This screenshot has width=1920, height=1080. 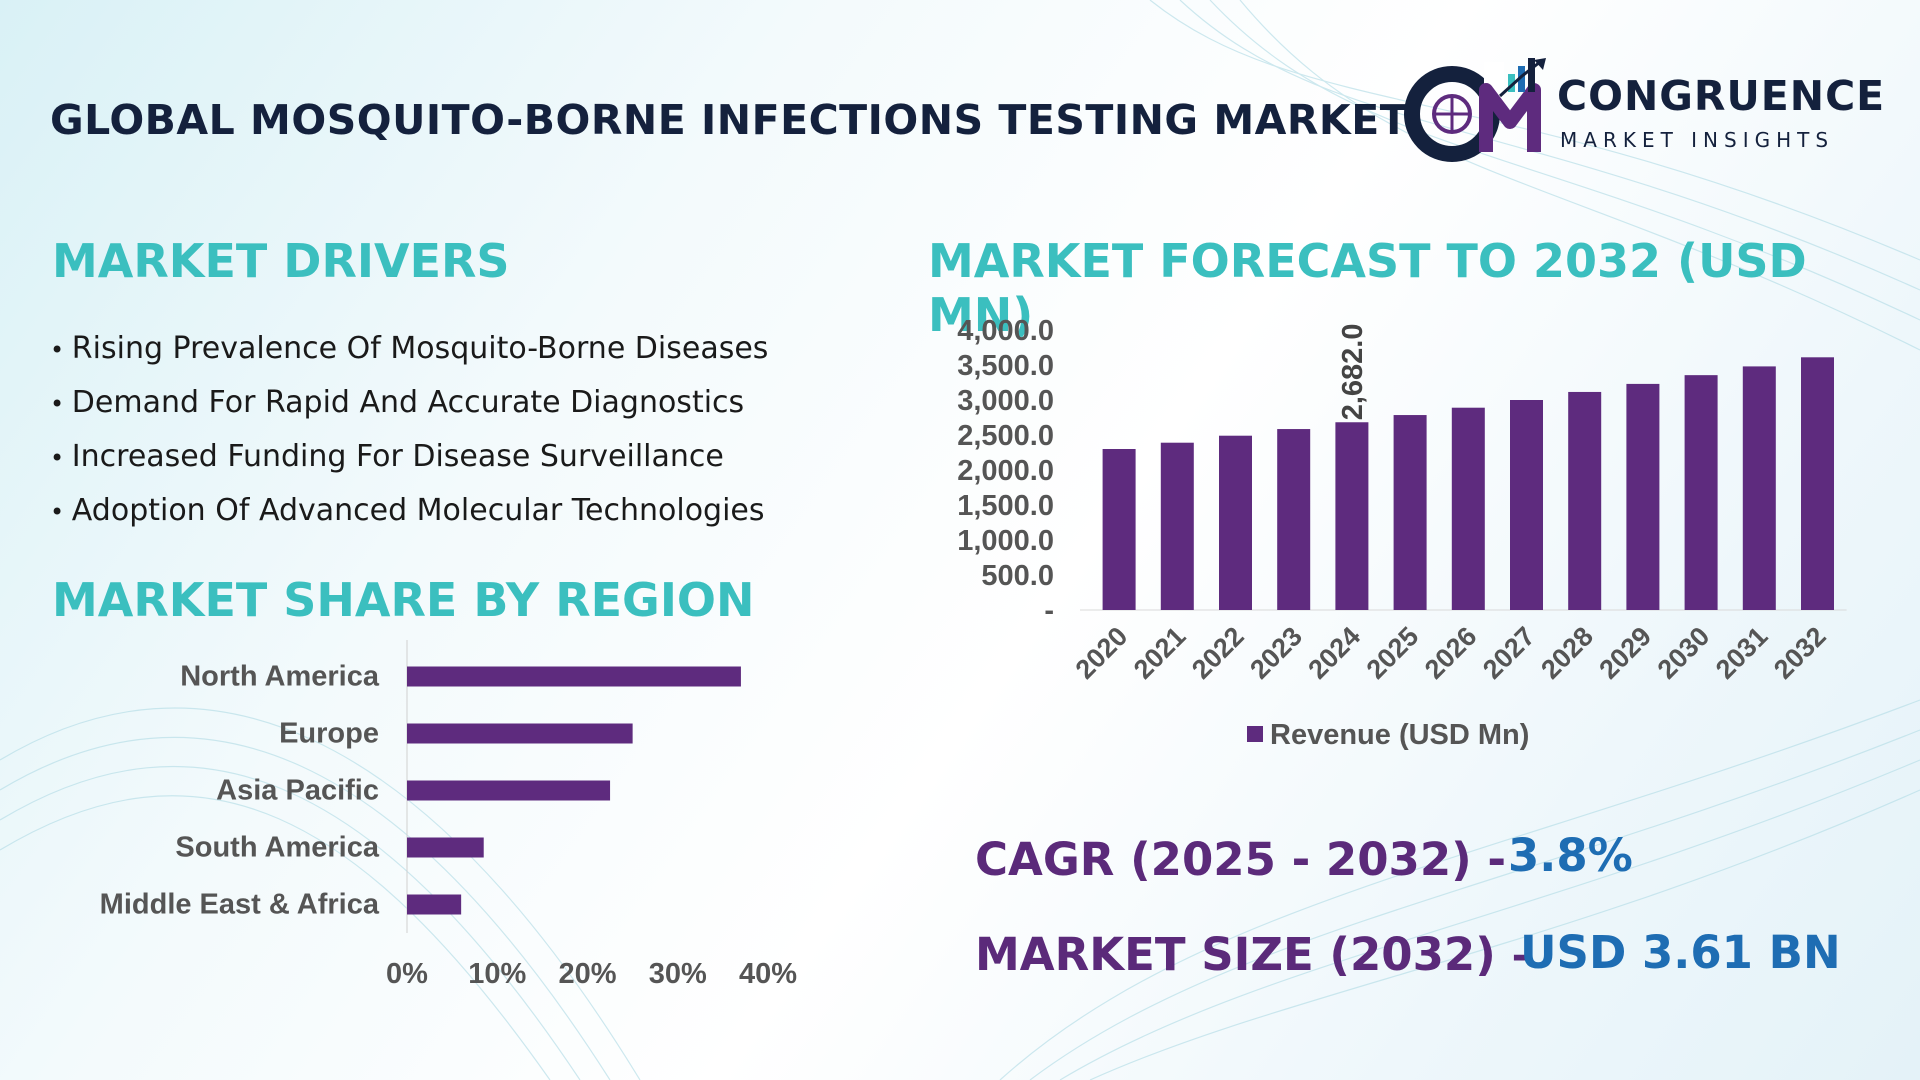 I want to click on region-x-tick-label: 40%, so click(x=768, y=974).